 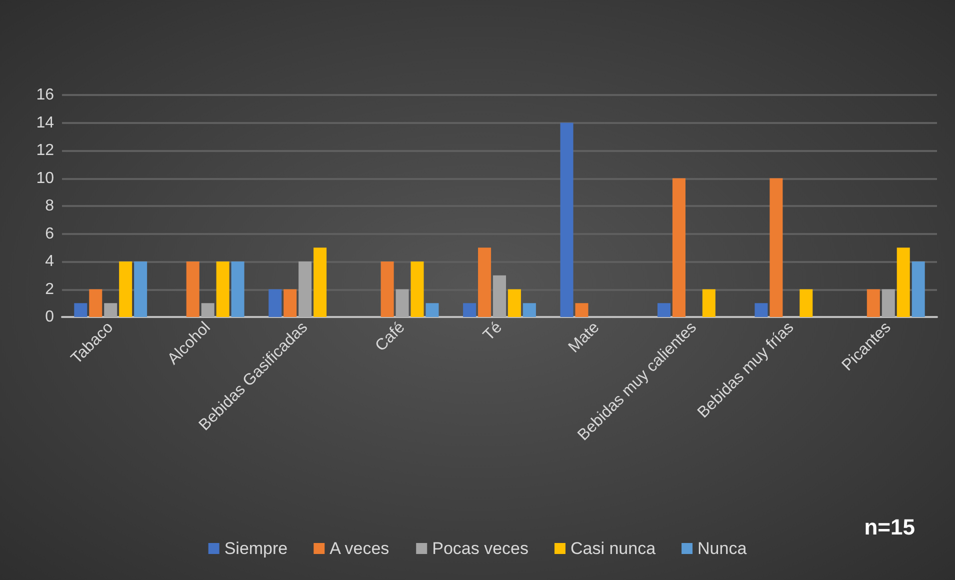 What do you see at coordinates (45, 150) in the screenshot?
I see `y-tick-label: 12` at bounding box center [45, 150].